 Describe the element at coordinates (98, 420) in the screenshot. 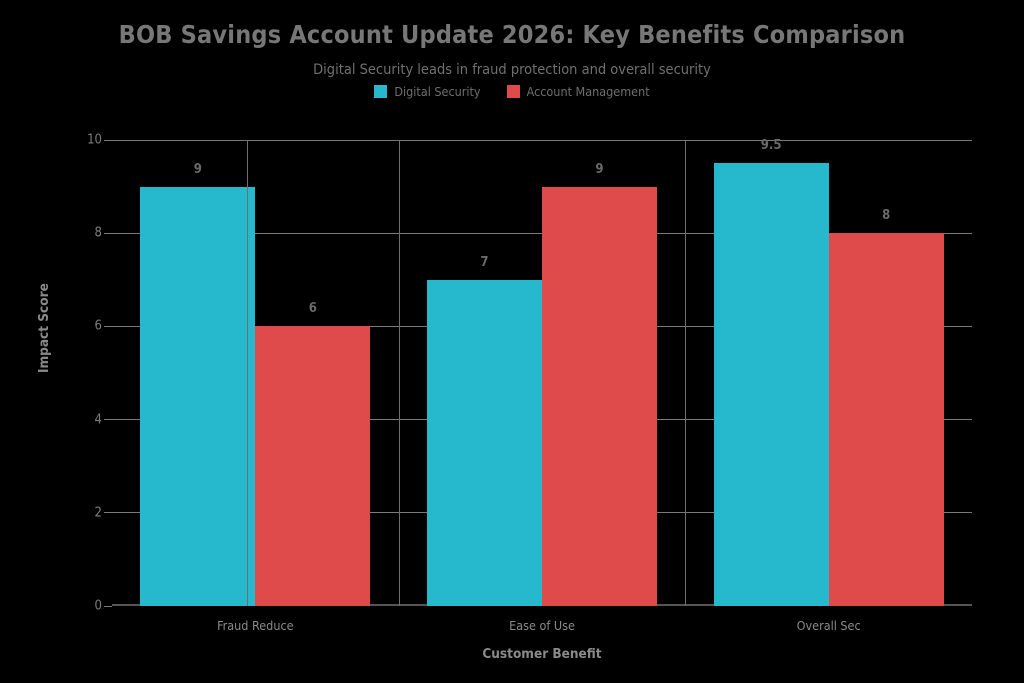

I see `y-tick-label: 4` at that location.